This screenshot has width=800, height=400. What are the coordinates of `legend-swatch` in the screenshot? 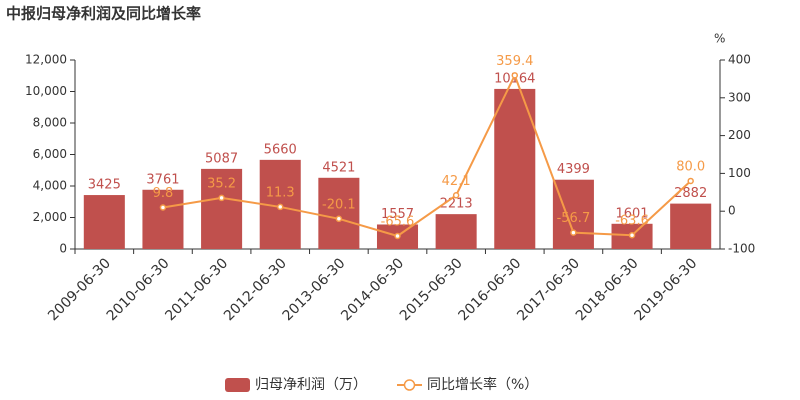 It's located at (237, 385).